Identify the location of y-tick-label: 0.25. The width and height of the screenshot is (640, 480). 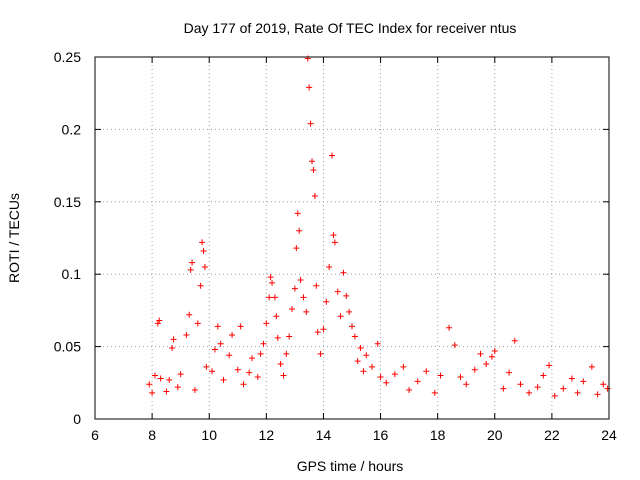
(67, 57).